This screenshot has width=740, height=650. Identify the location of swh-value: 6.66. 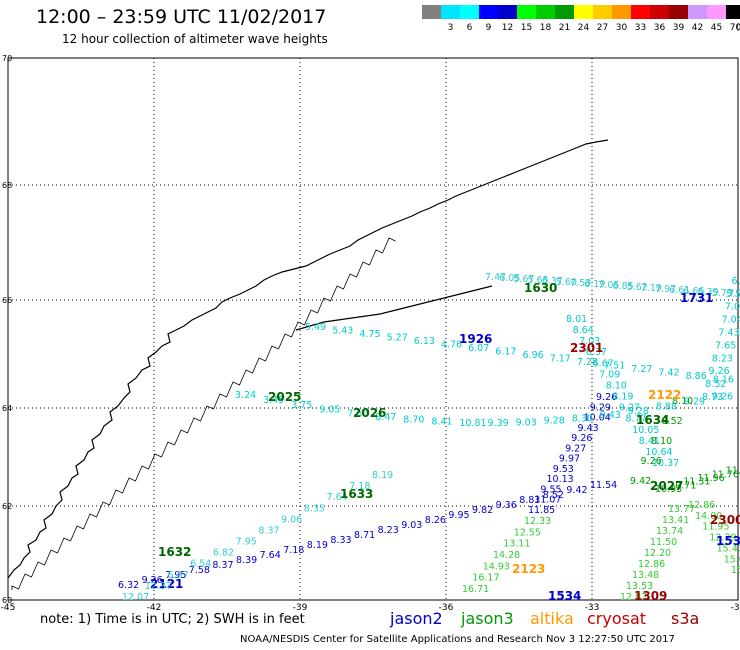
(693, 291).